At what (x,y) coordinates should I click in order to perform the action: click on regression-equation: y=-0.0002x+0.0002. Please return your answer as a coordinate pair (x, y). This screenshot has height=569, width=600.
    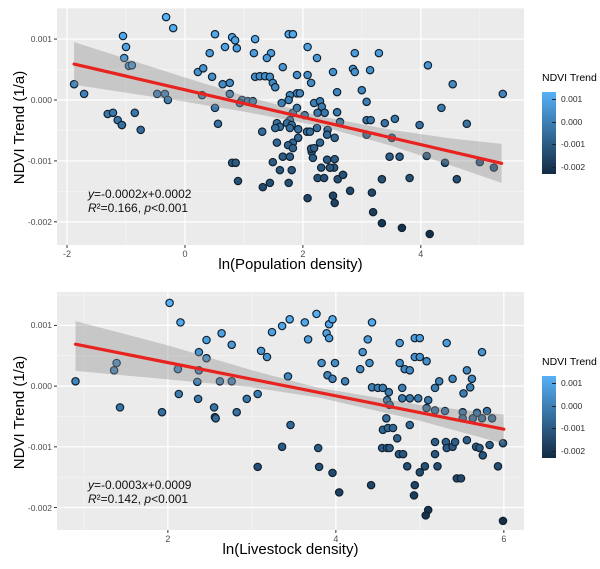
    Looking at the image, I should click on (140, 194).